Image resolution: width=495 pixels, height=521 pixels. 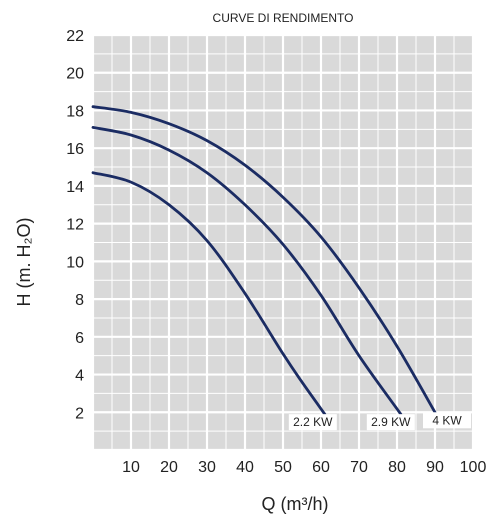 I want to click on curve-label: 2.2 KW, so click(x=313, y=422).